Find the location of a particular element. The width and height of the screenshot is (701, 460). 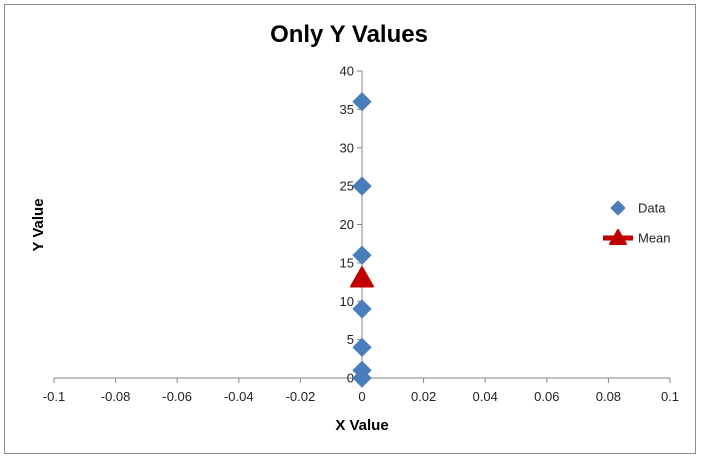

y-tick-label: 15 is located at coordinates (347, 262).